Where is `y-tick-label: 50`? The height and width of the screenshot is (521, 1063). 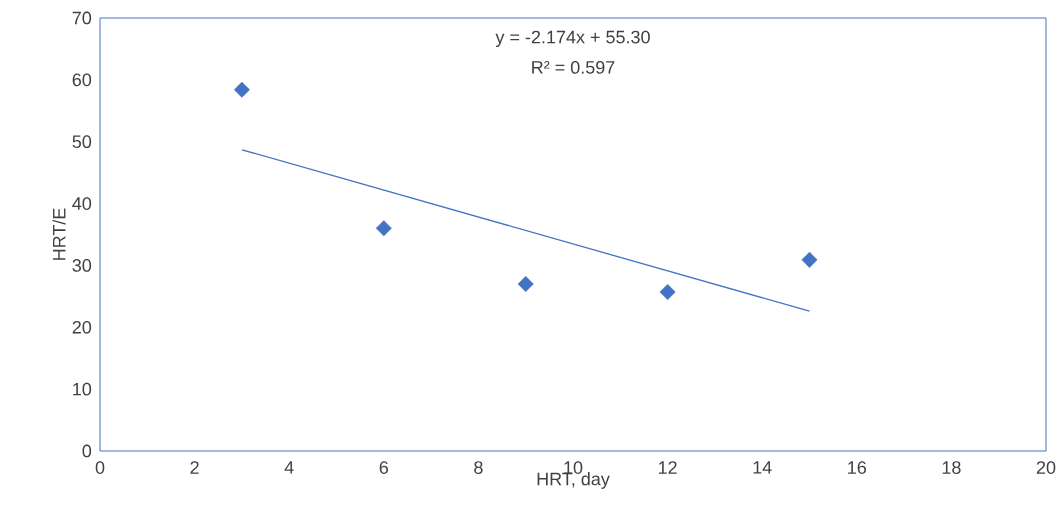
y-tick-label: 50 is located at coordinates (82, 142).